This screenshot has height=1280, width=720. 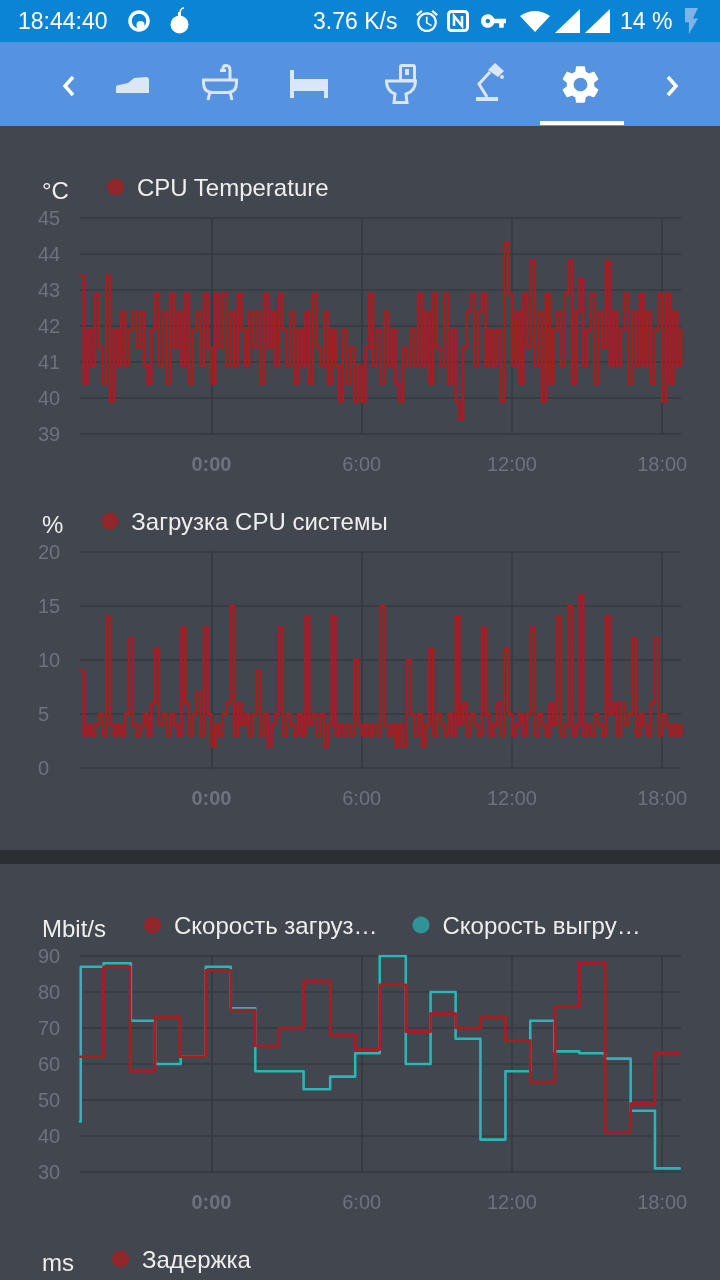 What do you see at coordinates (646, 21) in the screenshot?
I see `text: 14 %` at bounding box center [646, 21].